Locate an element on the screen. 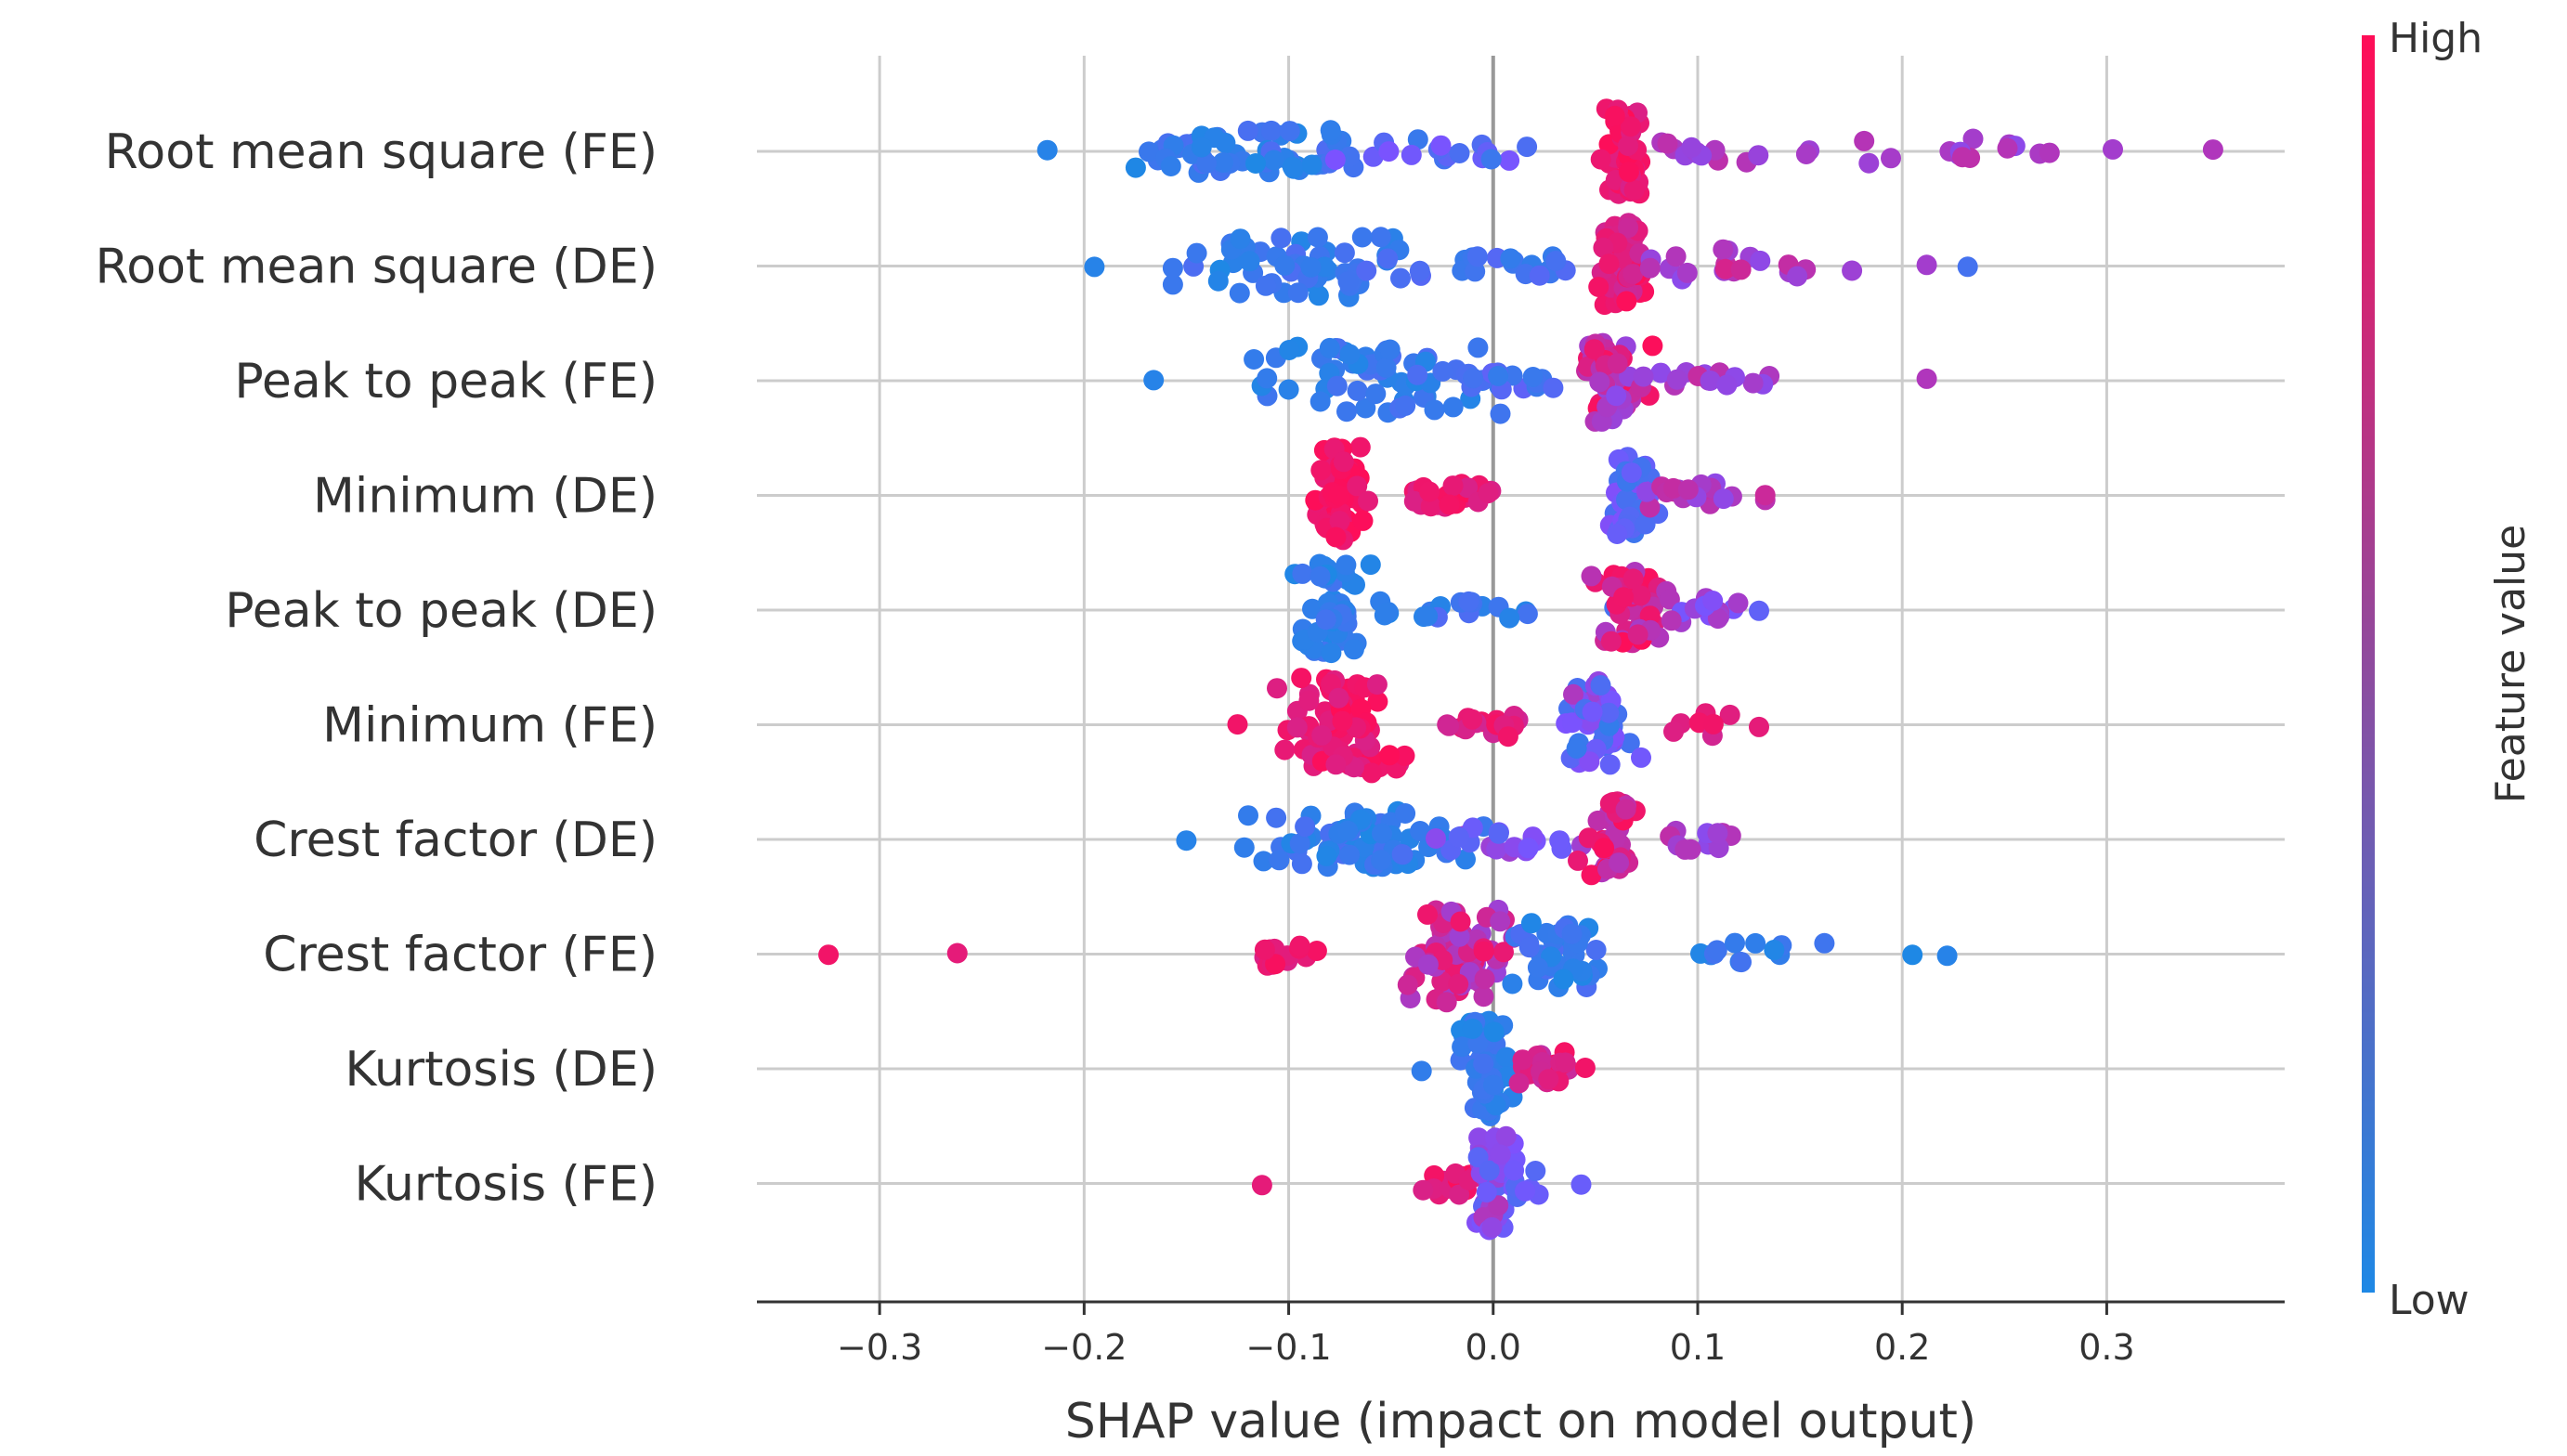  x-tick-label: 0.3 is located at coordinates (2106, 1347).